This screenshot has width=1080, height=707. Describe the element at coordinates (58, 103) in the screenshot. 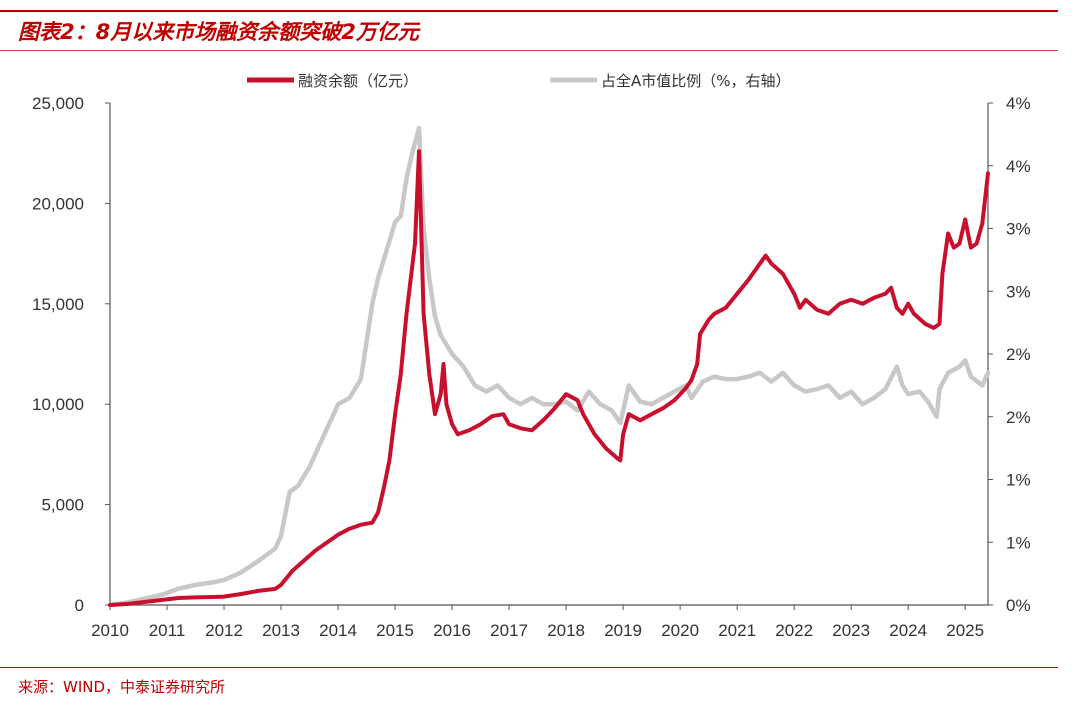

I see `left-y-tick-label: 25,000` at that location.